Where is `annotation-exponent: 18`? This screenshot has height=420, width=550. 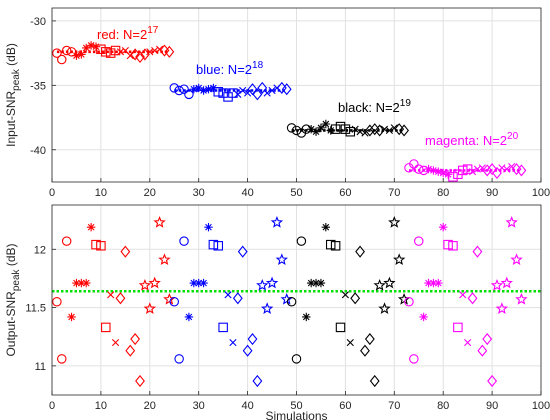
annotation-exponent: 18 is located at coordinates (258, 65).